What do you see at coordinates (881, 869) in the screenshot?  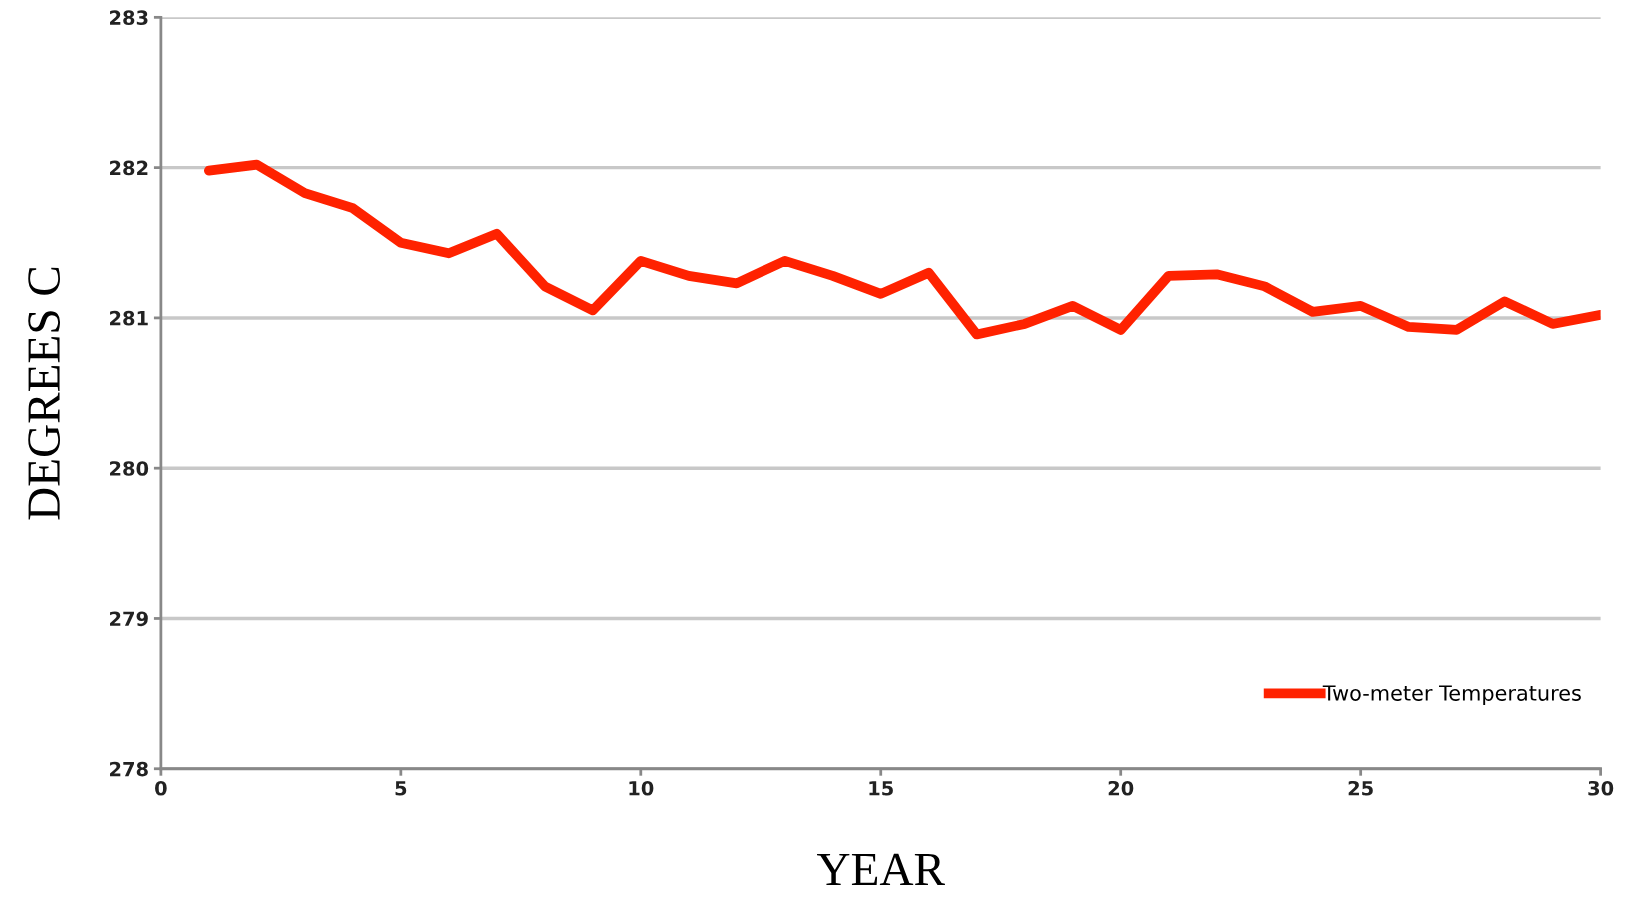 I see `x-axis-title: YEAR` at bounding box center [881, 869].